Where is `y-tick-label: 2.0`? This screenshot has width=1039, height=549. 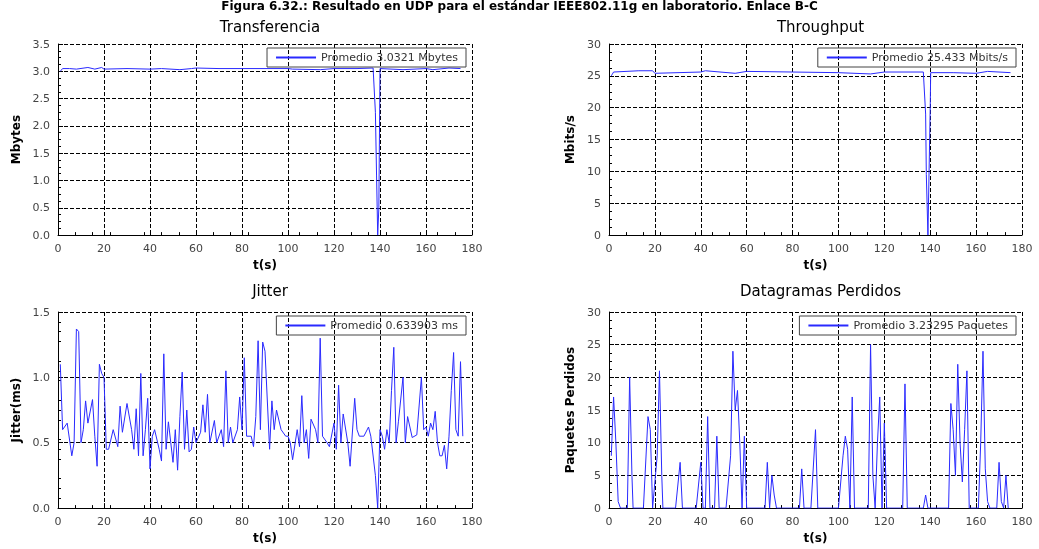
y-tick-label: 2.0 is located at coordinates (41, 126).